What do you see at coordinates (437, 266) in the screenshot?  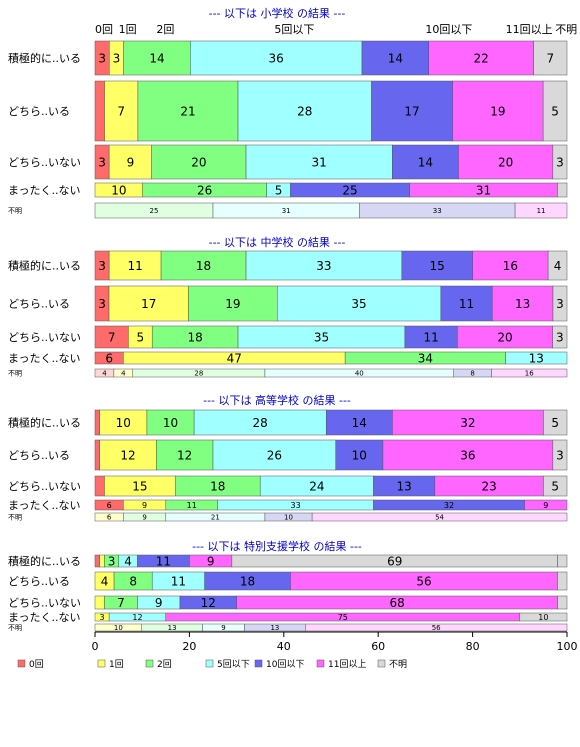 I see `data-label: 15` at bounding box center [437, 266].